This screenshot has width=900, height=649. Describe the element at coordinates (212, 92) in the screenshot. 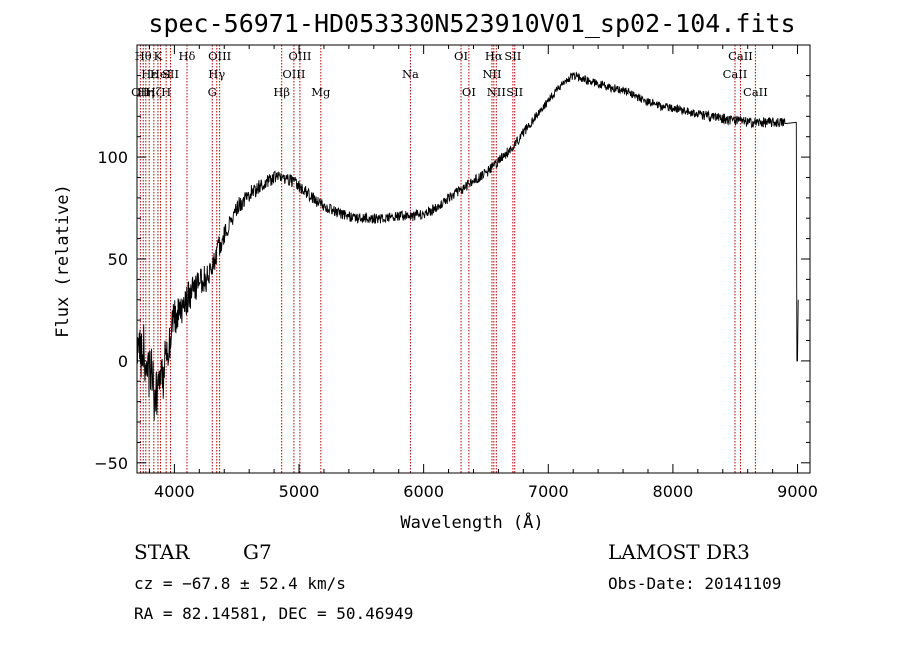

I see `line-label: G` at that location.